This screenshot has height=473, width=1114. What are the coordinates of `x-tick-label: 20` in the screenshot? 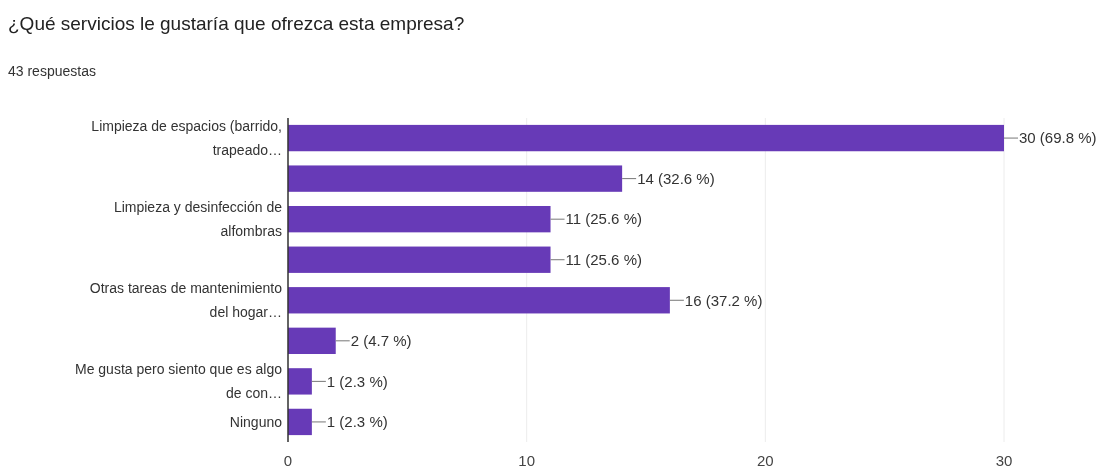 It's located at (765, 460).